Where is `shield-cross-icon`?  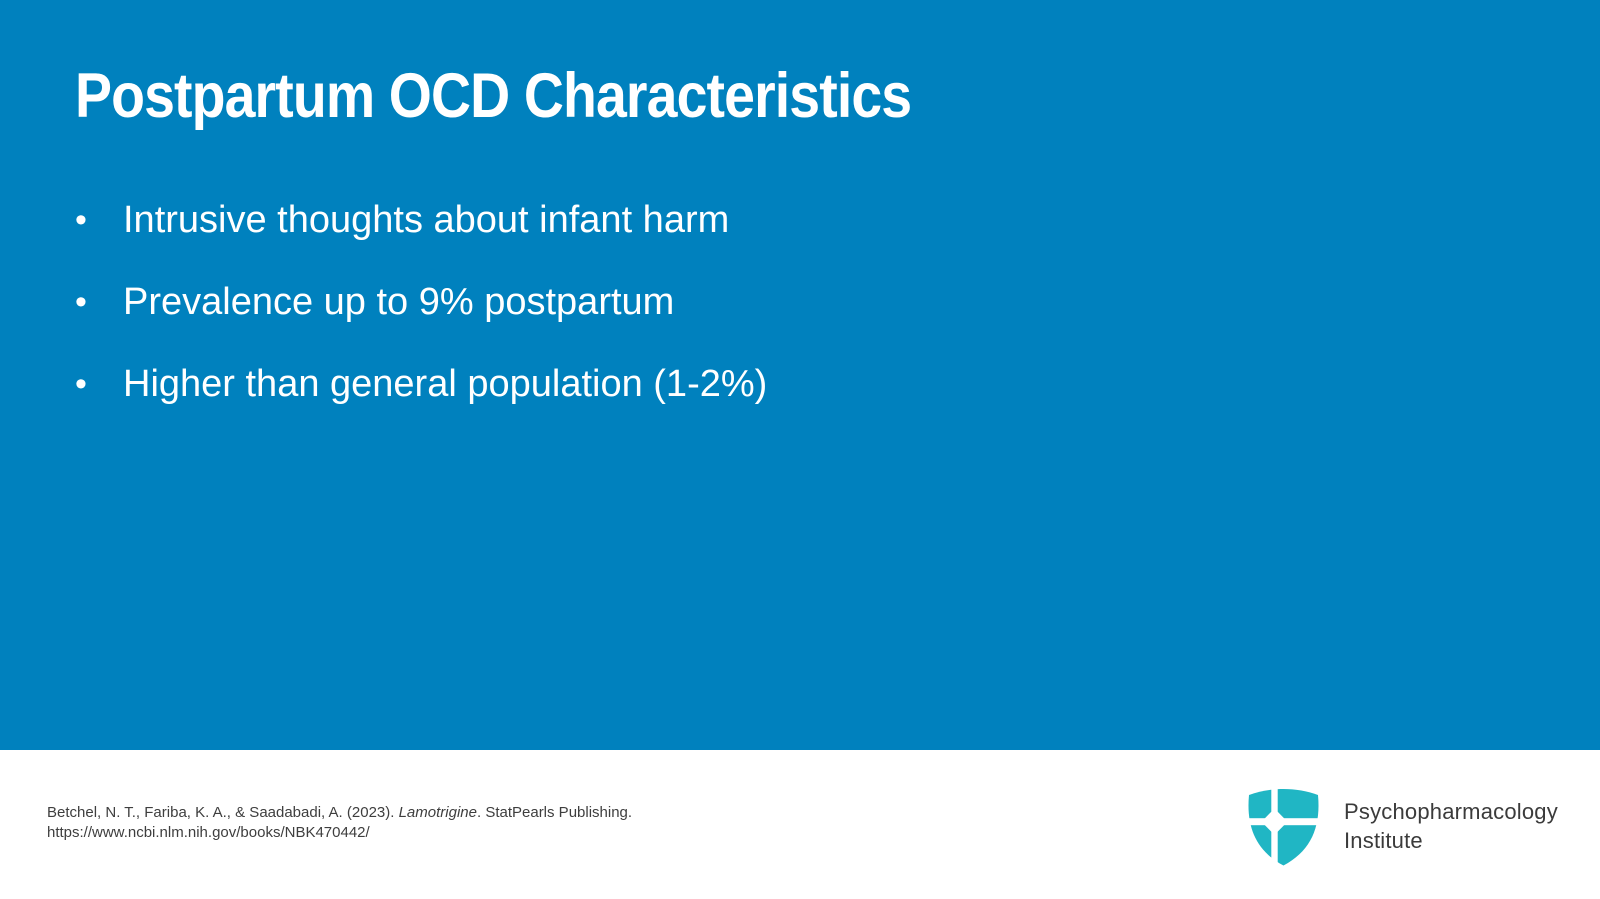
shield-cross-icon is located at coordinates (1283, 826).